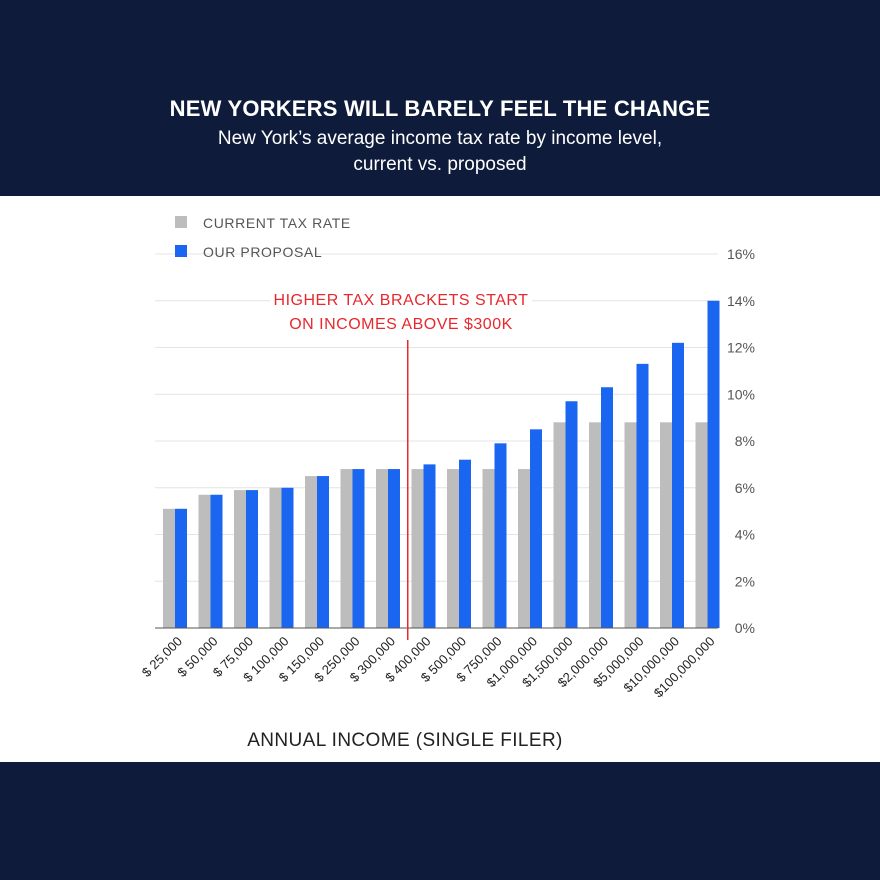 This screenshot has height=880, width=880. Describe the element at coordinates (401, 324) in the screenshot. I see `annotation-line2: ON INCOMES ABOVE $300K` at that location.